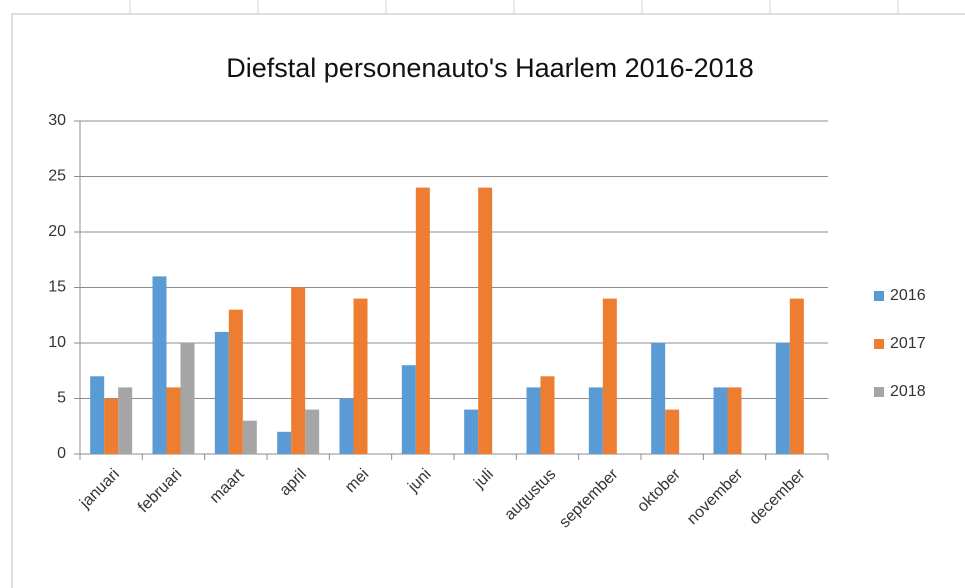 The height and width of the screenshot is (588, 965). What do you see at coordinates (57, 287) in the screenshot?
I see `y-tick-label: 15` at bounding box center [57, 287].